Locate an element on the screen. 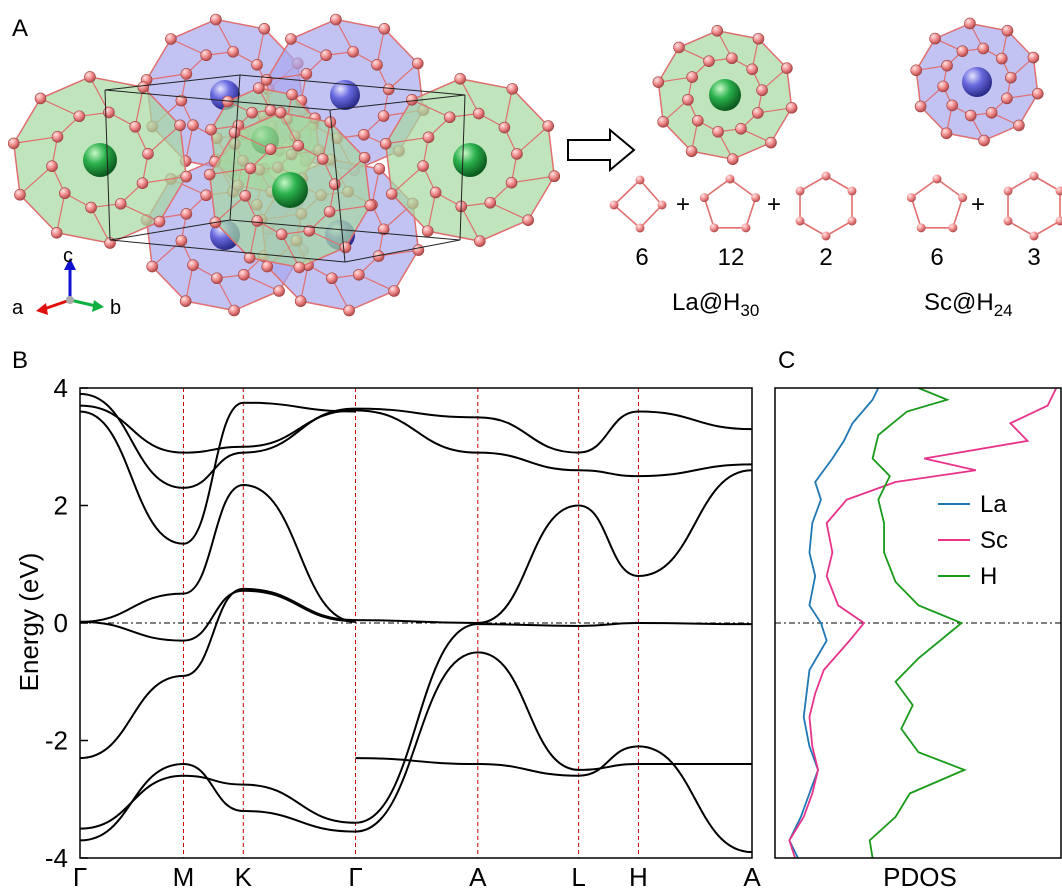  pdos-lines is located at coordinates (923, 623).